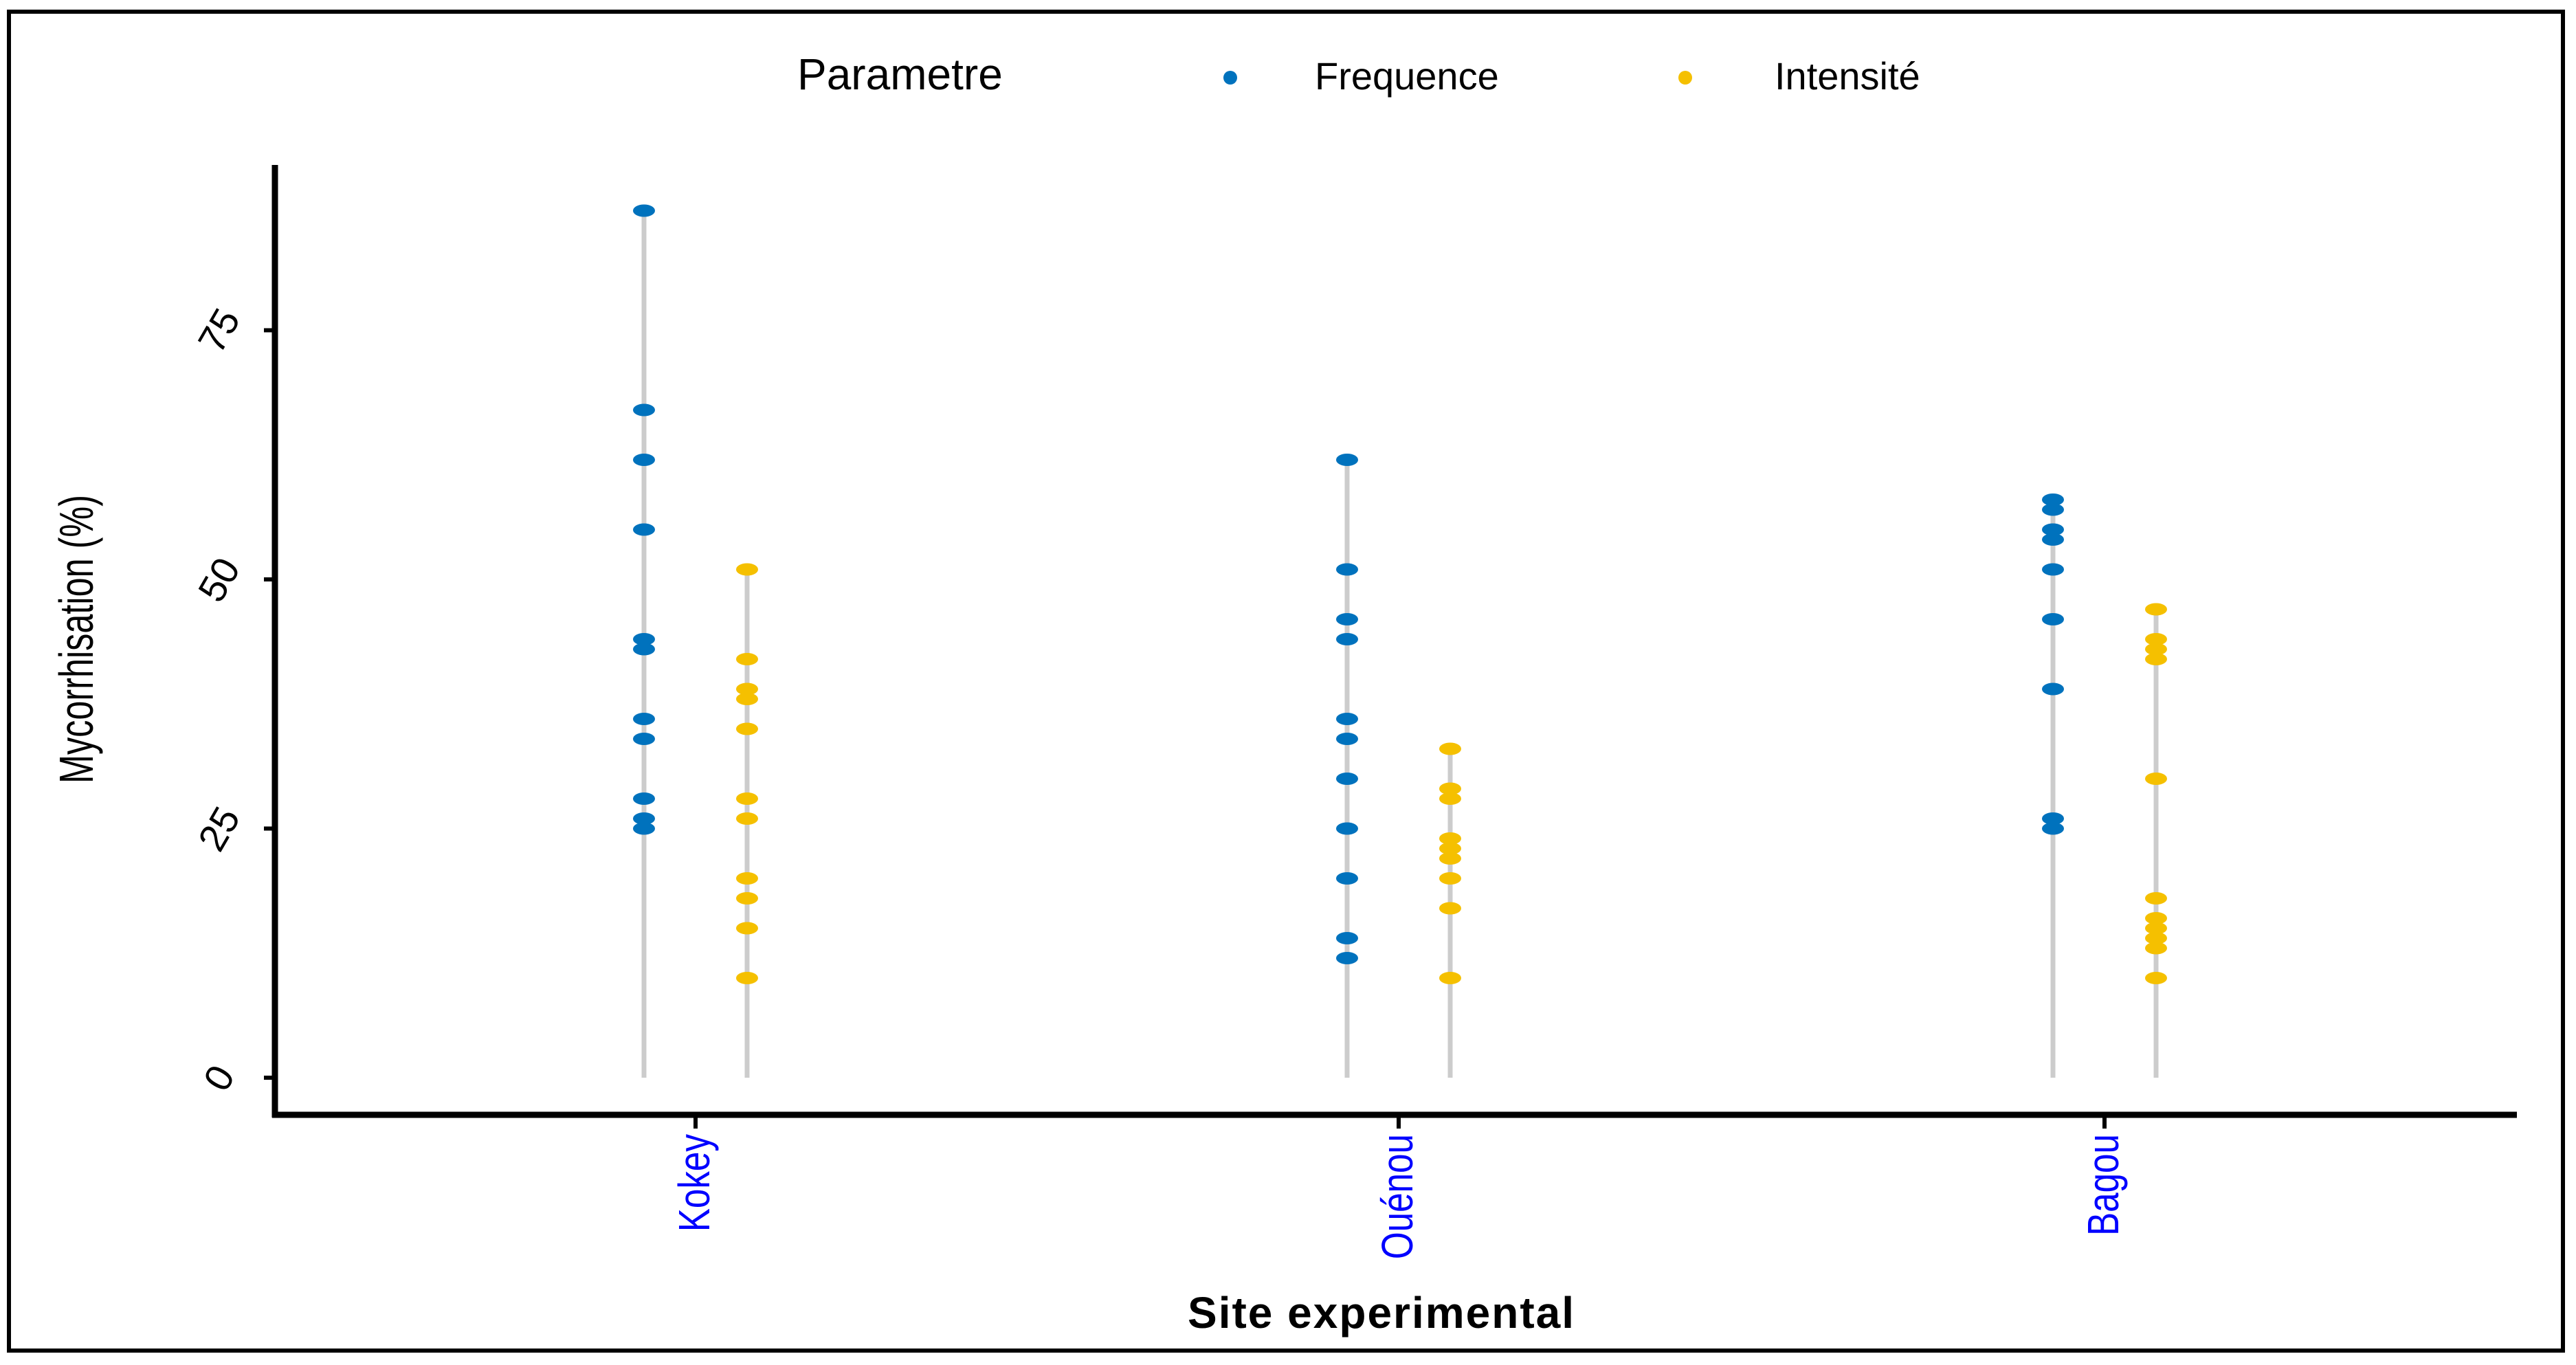 Image resolution: width=2576 pixels, height=1365 pixels. Describe the element at coordinates (1685, 78) in the screenshot. I see `legend-swatch-intensite` at that location.